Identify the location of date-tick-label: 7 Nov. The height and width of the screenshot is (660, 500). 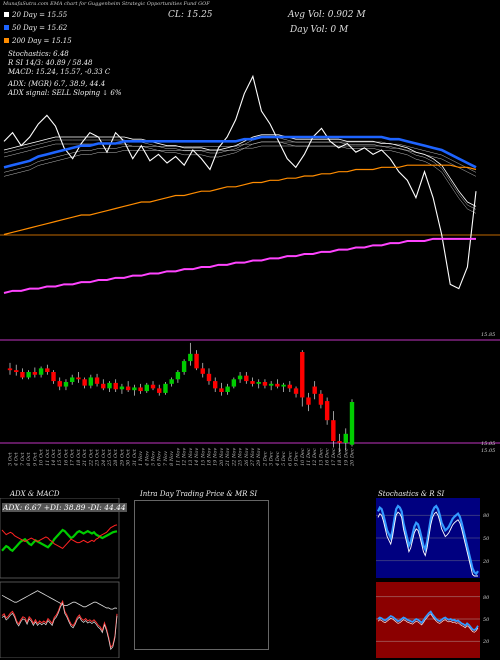
(166, 458).